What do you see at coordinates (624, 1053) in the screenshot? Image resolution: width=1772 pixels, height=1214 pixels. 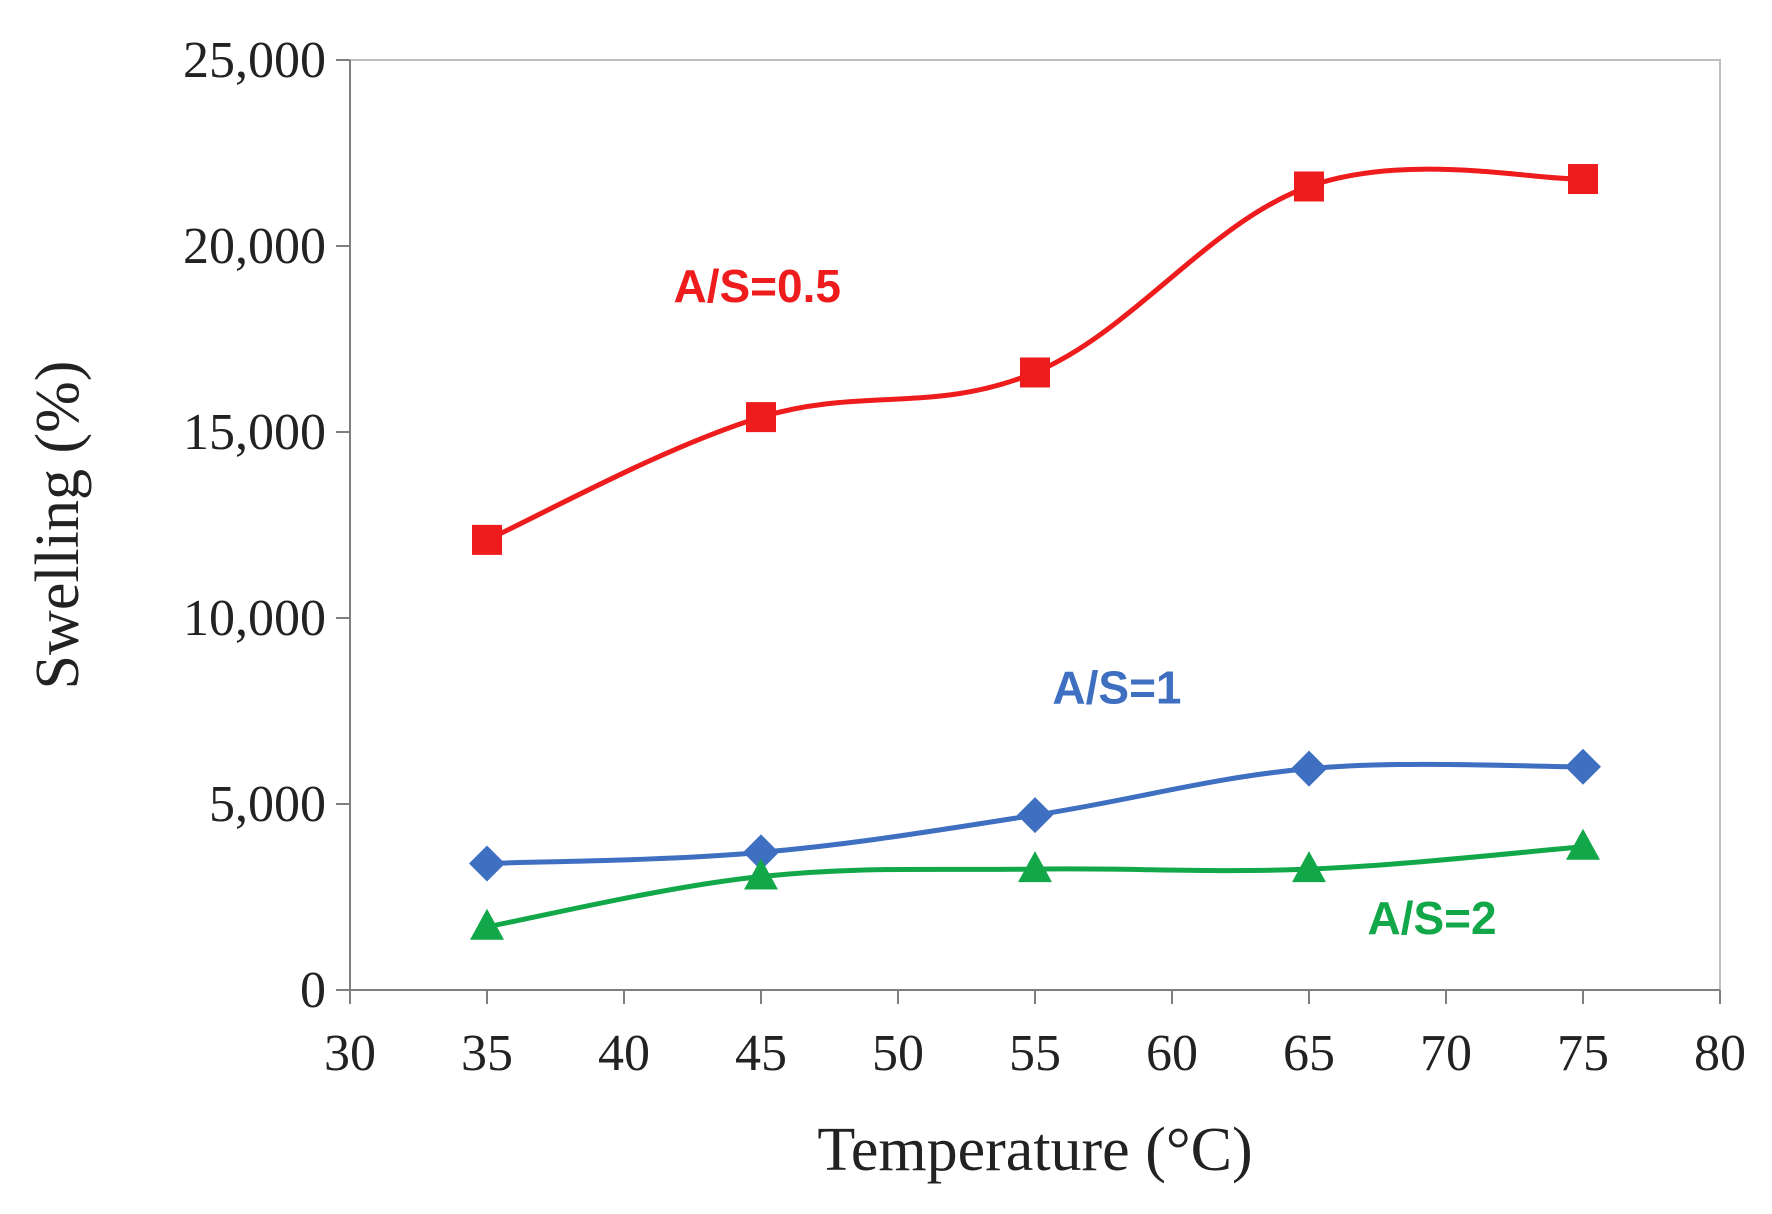 I see `x-tick-label: 40` at bounding box center [624, 1053].